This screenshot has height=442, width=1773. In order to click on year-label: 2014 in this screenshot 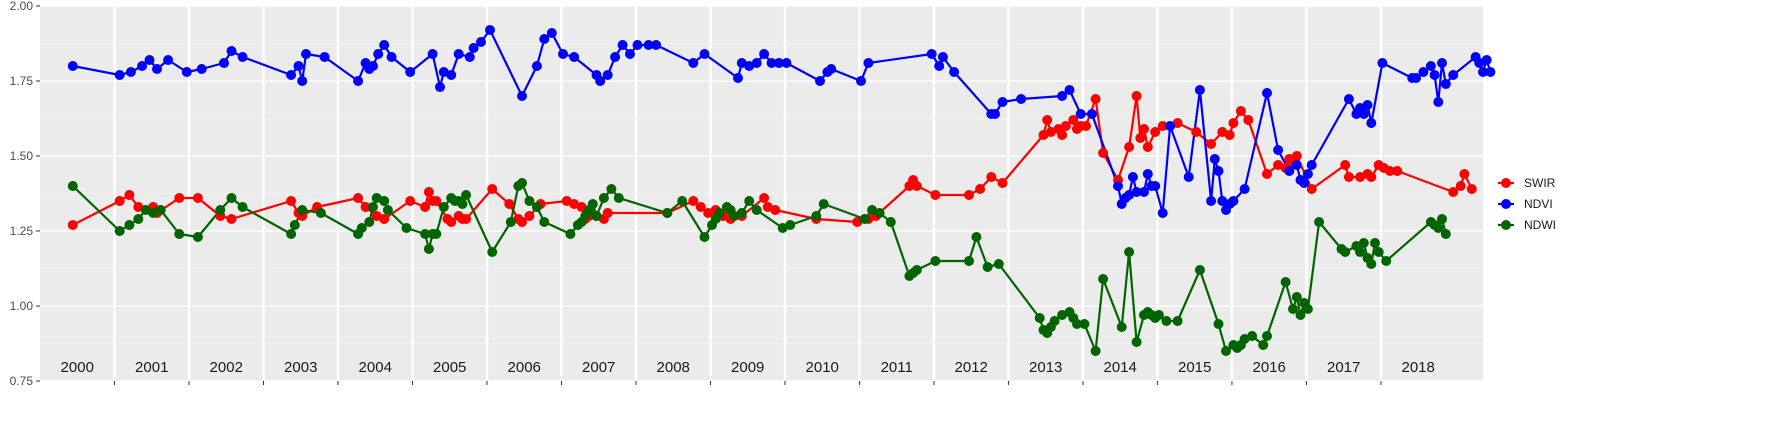, I will do `click(1120, 367)`.